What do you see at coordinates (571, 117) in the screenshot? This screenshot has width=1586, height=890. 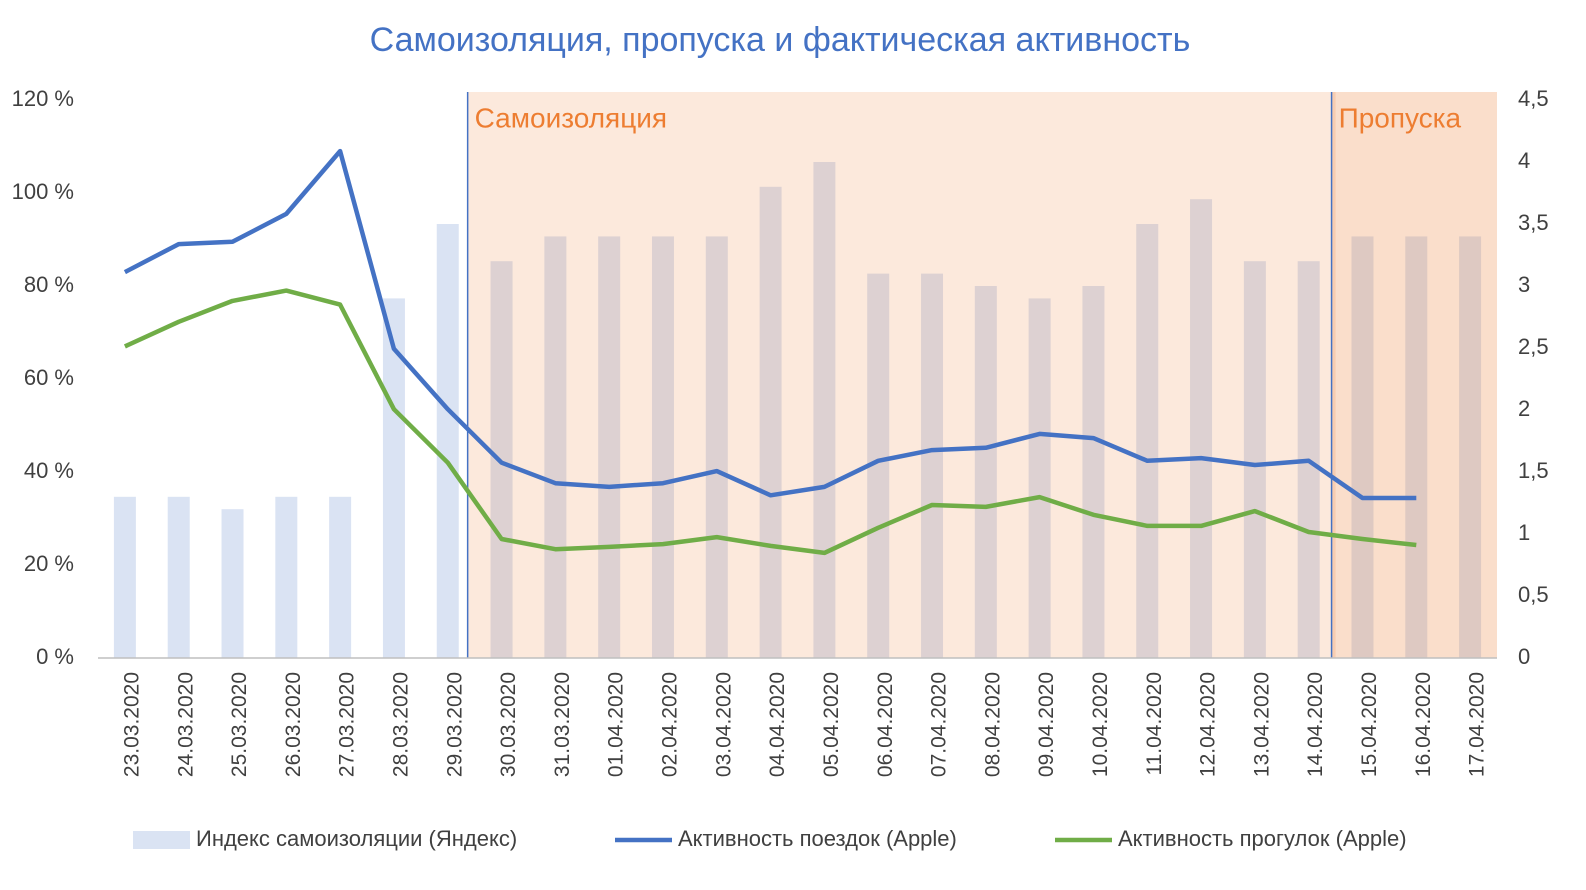 I see `region-label: Самоизоляция` at bounding box center [571, 117].